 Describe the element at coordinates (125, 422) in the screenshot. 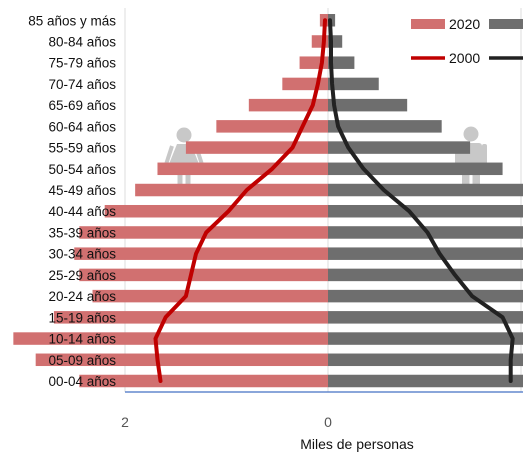

I see `x-tick-label: 2` at that location.